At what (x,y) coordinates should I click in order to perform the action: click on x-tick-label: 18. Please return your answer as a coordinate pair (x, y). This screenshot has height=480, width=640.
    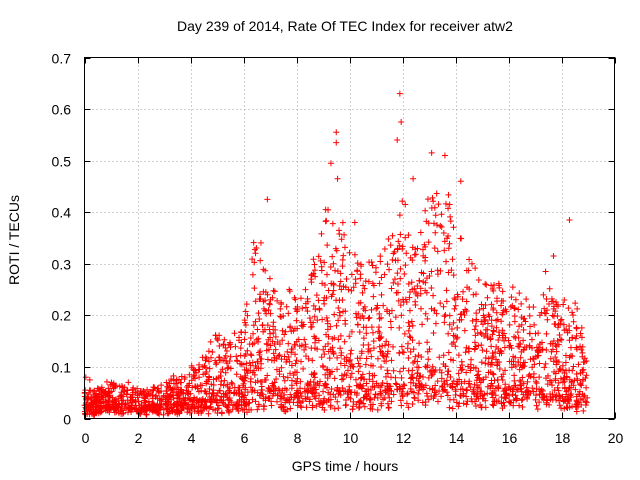
    Looking at the image, I should click on (563, 438).